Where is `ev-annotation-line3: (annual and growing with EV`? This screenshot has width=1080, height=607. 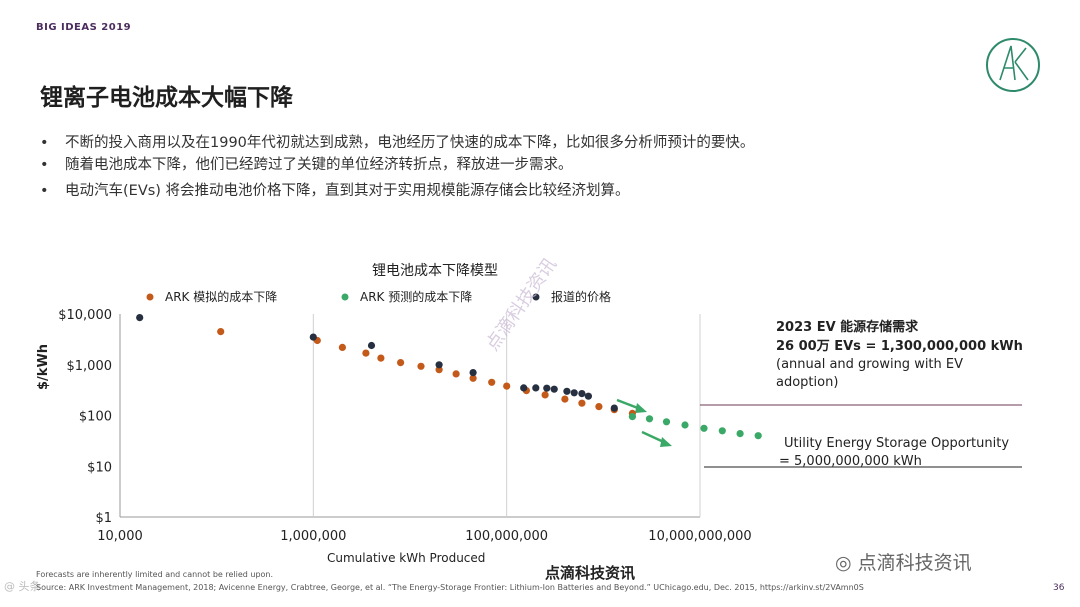 ev-annotation-line3: (annual and growing with EV is located at coordinates (869, 364).